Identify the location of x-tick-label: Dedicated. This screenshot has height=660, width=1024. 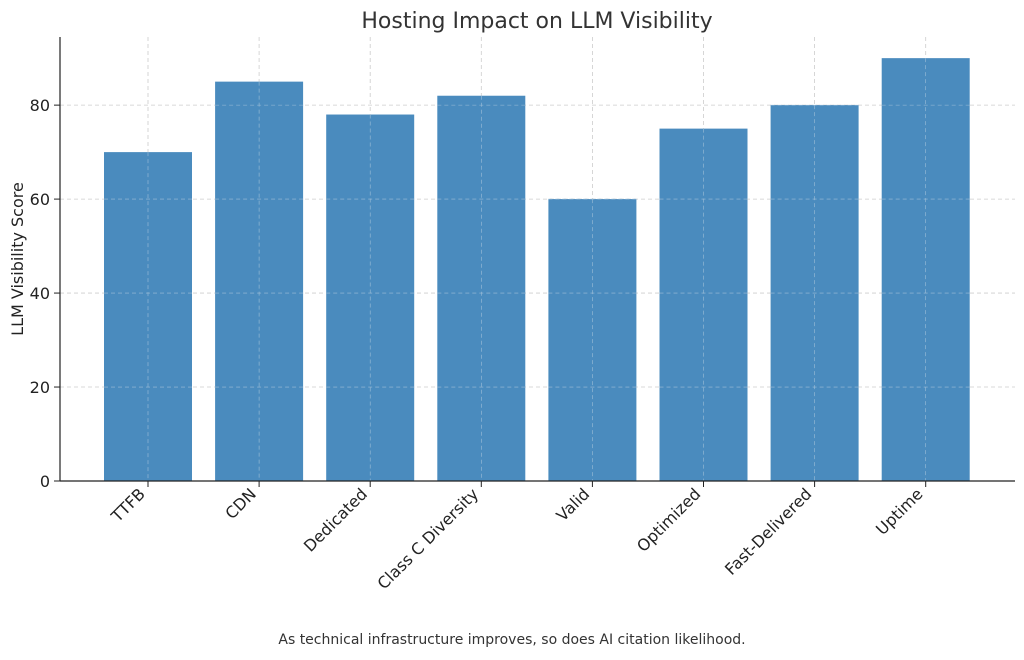
(335, 519).